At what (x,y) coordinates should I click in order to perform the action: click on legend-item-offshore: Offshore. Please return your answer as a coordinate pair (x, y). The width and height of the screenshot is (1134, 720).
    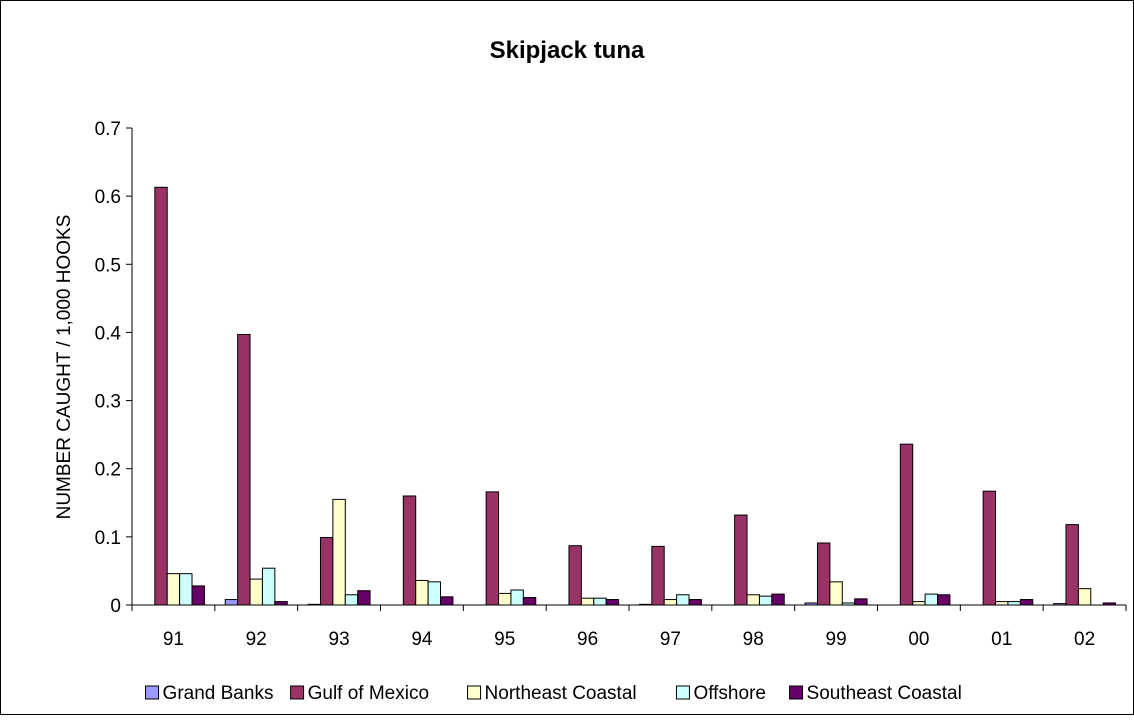
    Looking at the image, I should click on (720, 693).